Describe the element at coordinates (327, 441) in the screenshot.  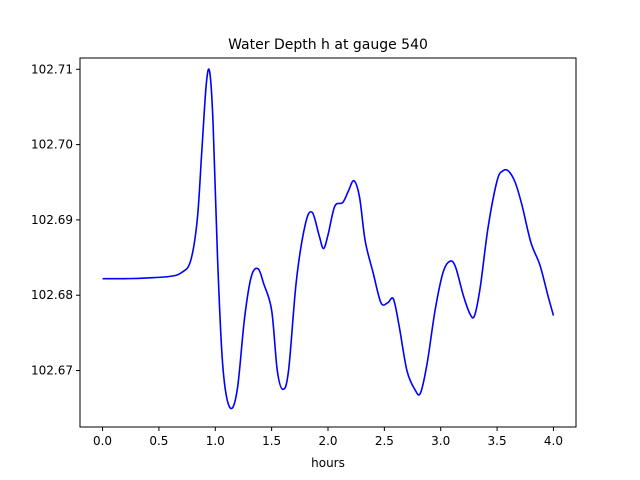
I see `x-tick-label: 2.0` at that location.